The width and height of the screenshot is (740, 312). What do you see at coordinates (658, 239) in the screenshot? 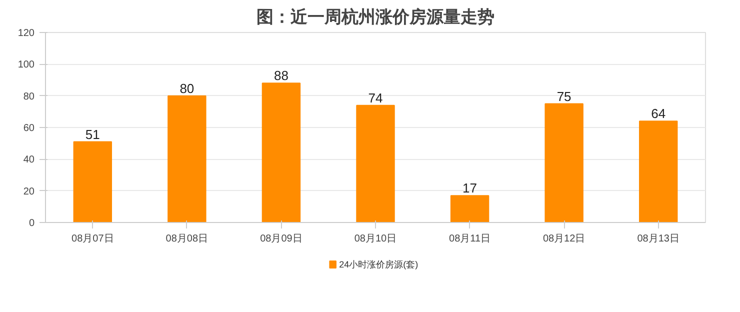
I see `x-tick-label: 08月13日` at bounding box center [658, 239].